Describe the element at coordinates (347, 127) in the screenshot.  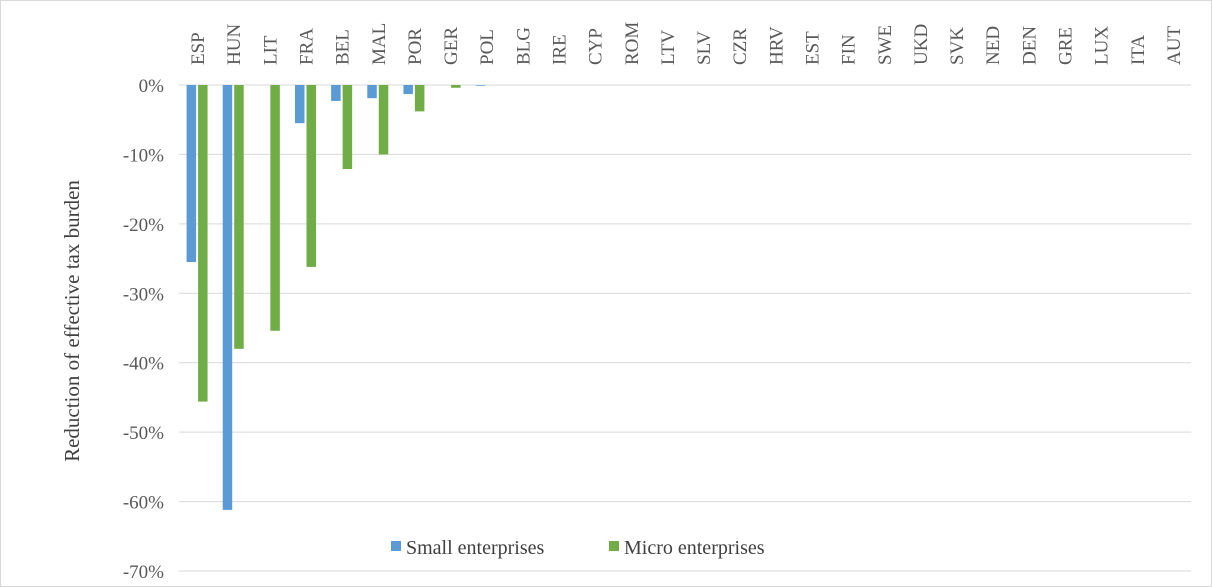
I see `bar-micro-bel` at that location.